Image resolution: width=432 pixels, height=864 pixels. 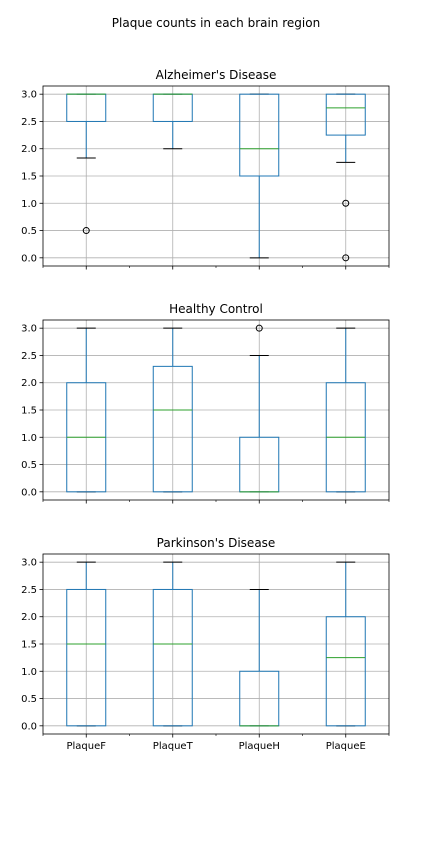 What do you see at coordinates (216, 309) in the screenshot?
I see `panel-title: Healthy Control` at bounding box center [216, 309].